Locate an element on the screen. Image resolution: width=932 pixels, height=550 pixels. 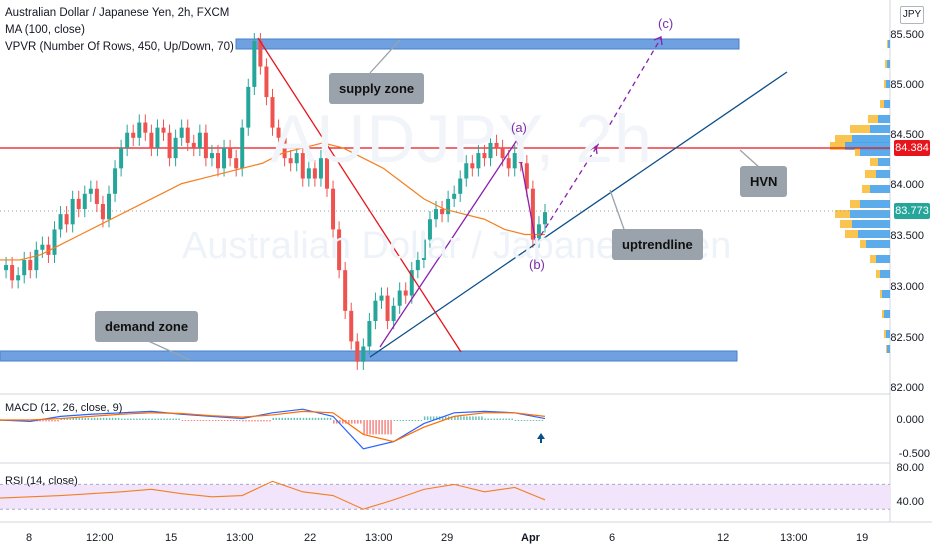
rsi-title: RSI (14, close) is located at coordinates (41, 481).